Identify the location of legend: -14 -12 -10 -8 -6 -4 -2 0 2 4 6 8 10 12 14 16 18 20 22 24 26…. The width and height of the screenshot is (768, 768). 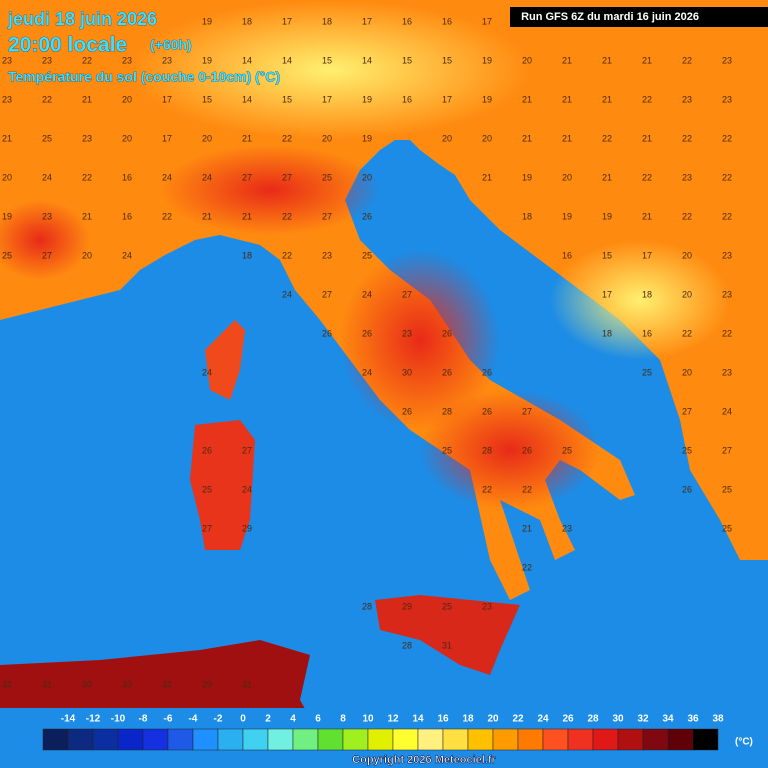
(383, 732).